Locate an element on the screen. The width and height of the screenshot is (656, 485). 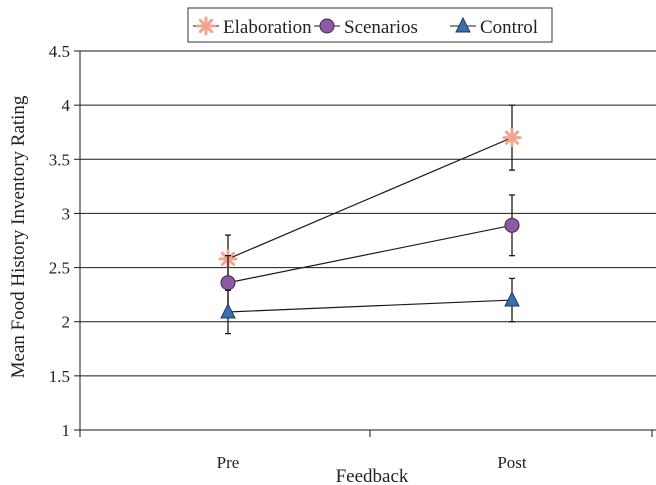
y-tick-label: 1.5 is located at coordinates (59, 376).